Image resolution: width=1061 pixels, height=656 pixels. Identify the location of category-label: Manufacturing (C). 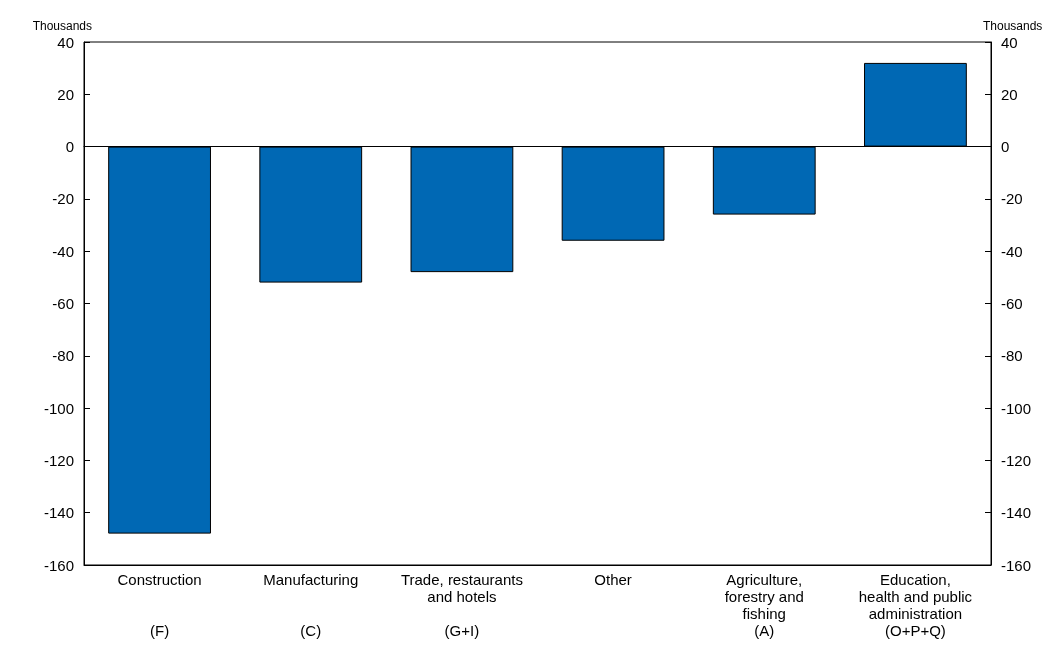
(311, 605).